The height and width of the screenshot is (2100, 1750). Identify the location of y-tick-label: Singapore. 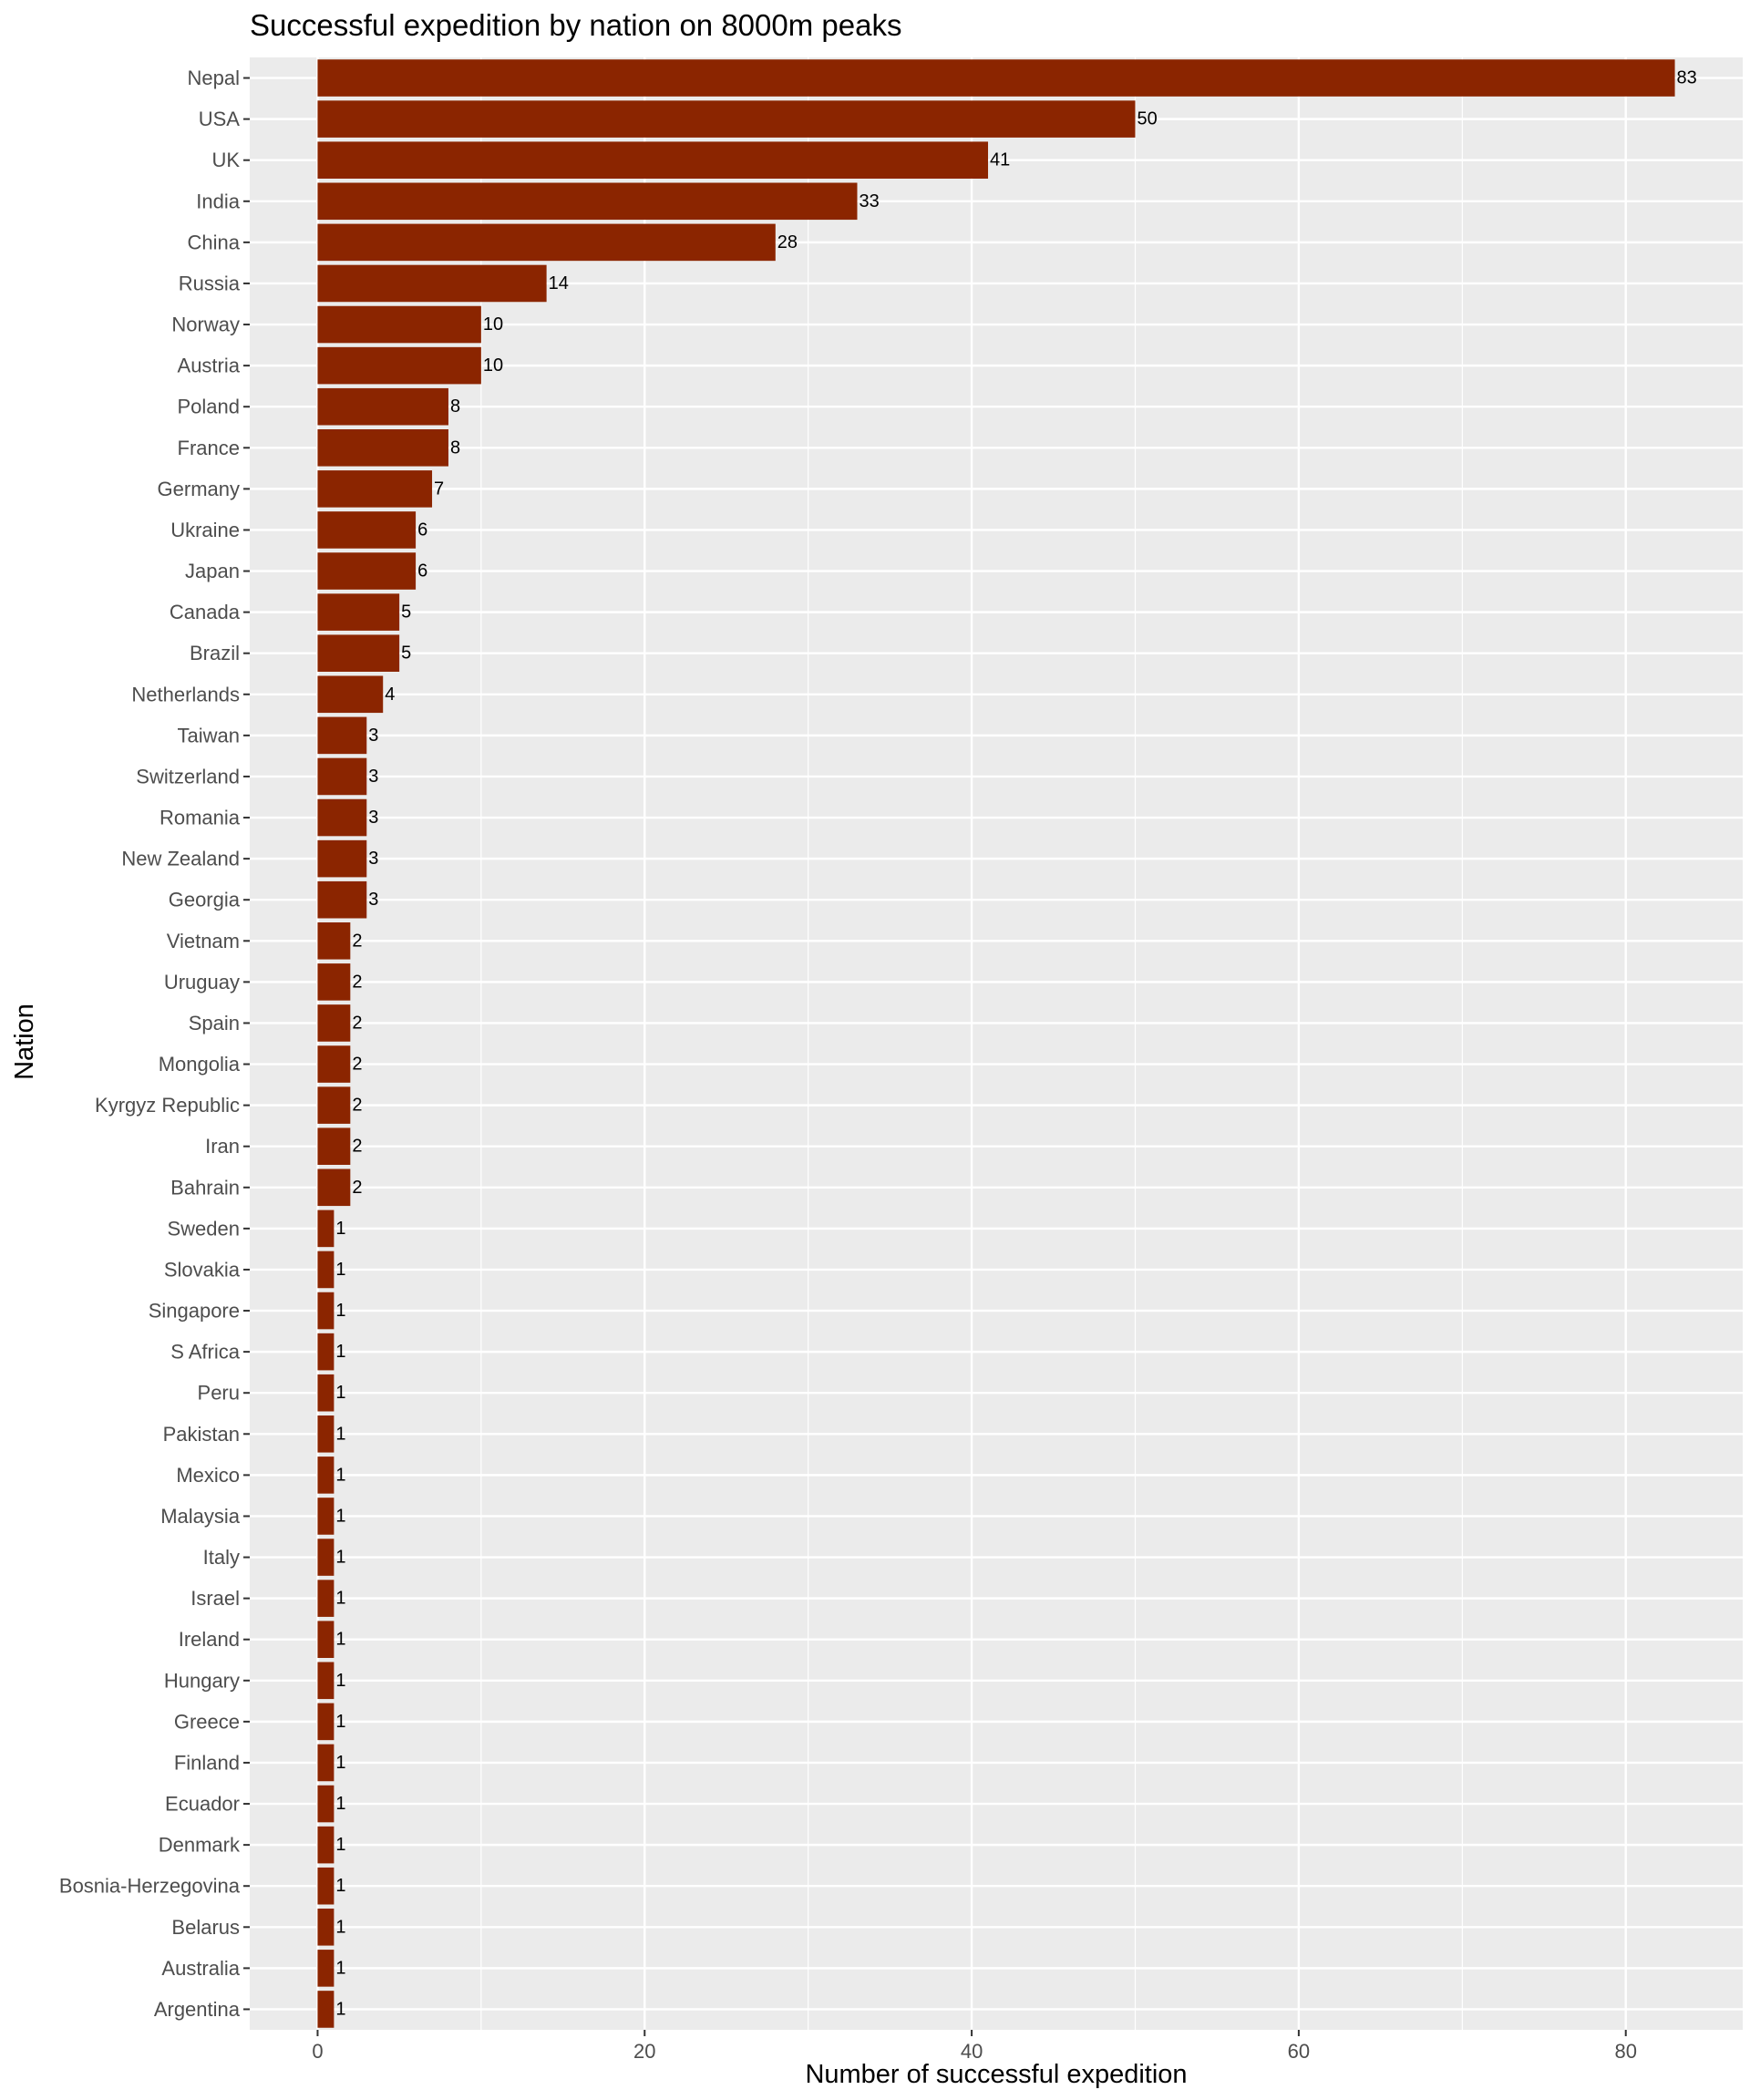
(195, 1311).